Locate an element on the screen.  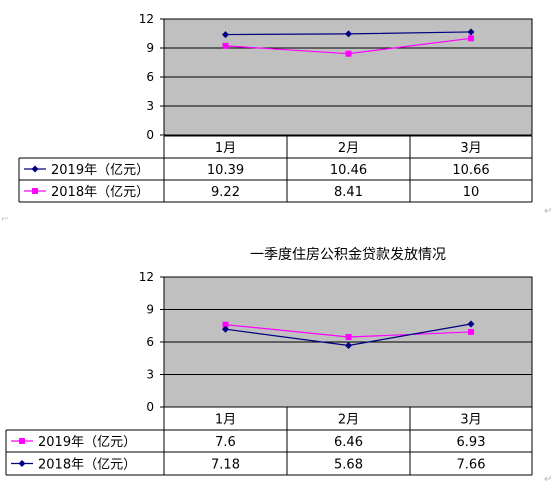
data-label: 10.66 is located at coordinates (470, 170).